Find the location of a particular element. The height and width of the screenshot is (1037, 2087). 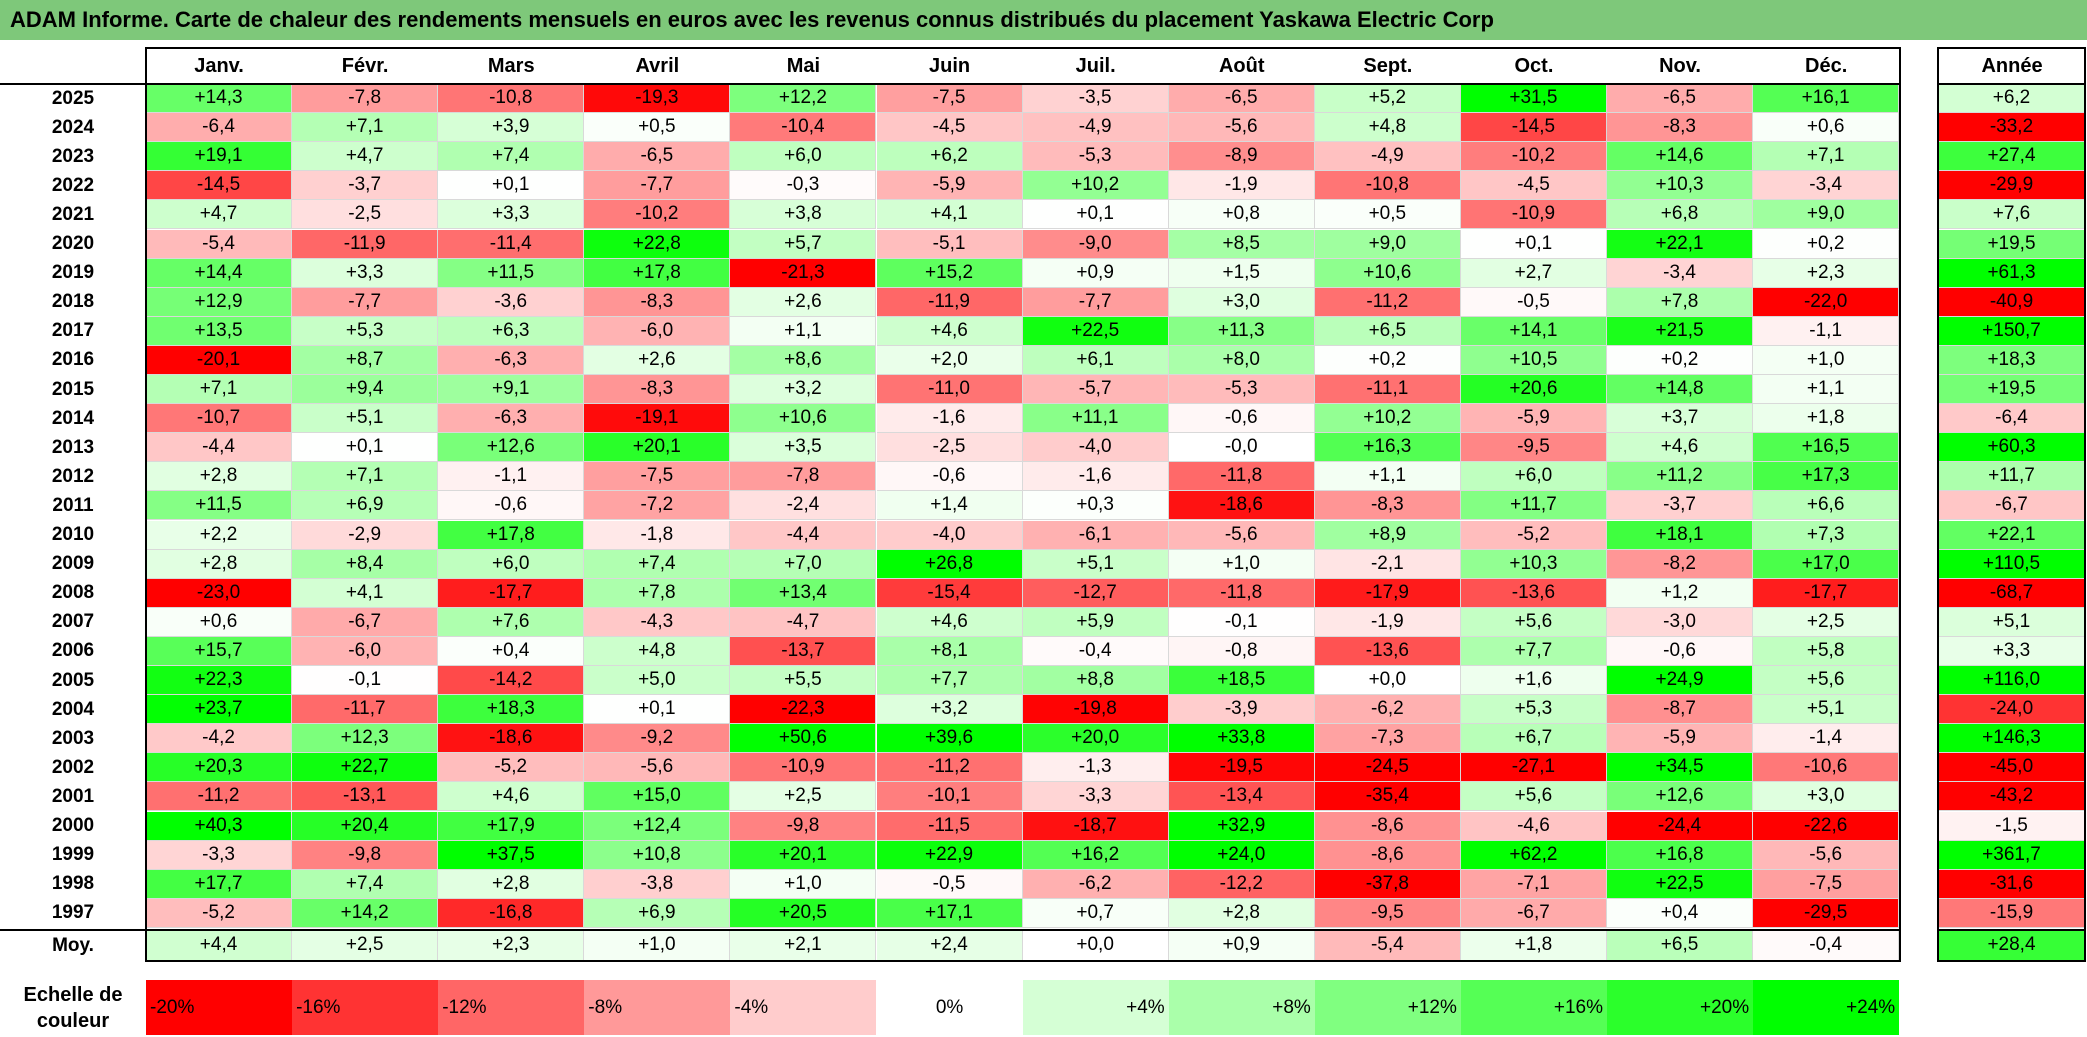

heatmap-cell: +5,1 is located at coordinates (365, 419).